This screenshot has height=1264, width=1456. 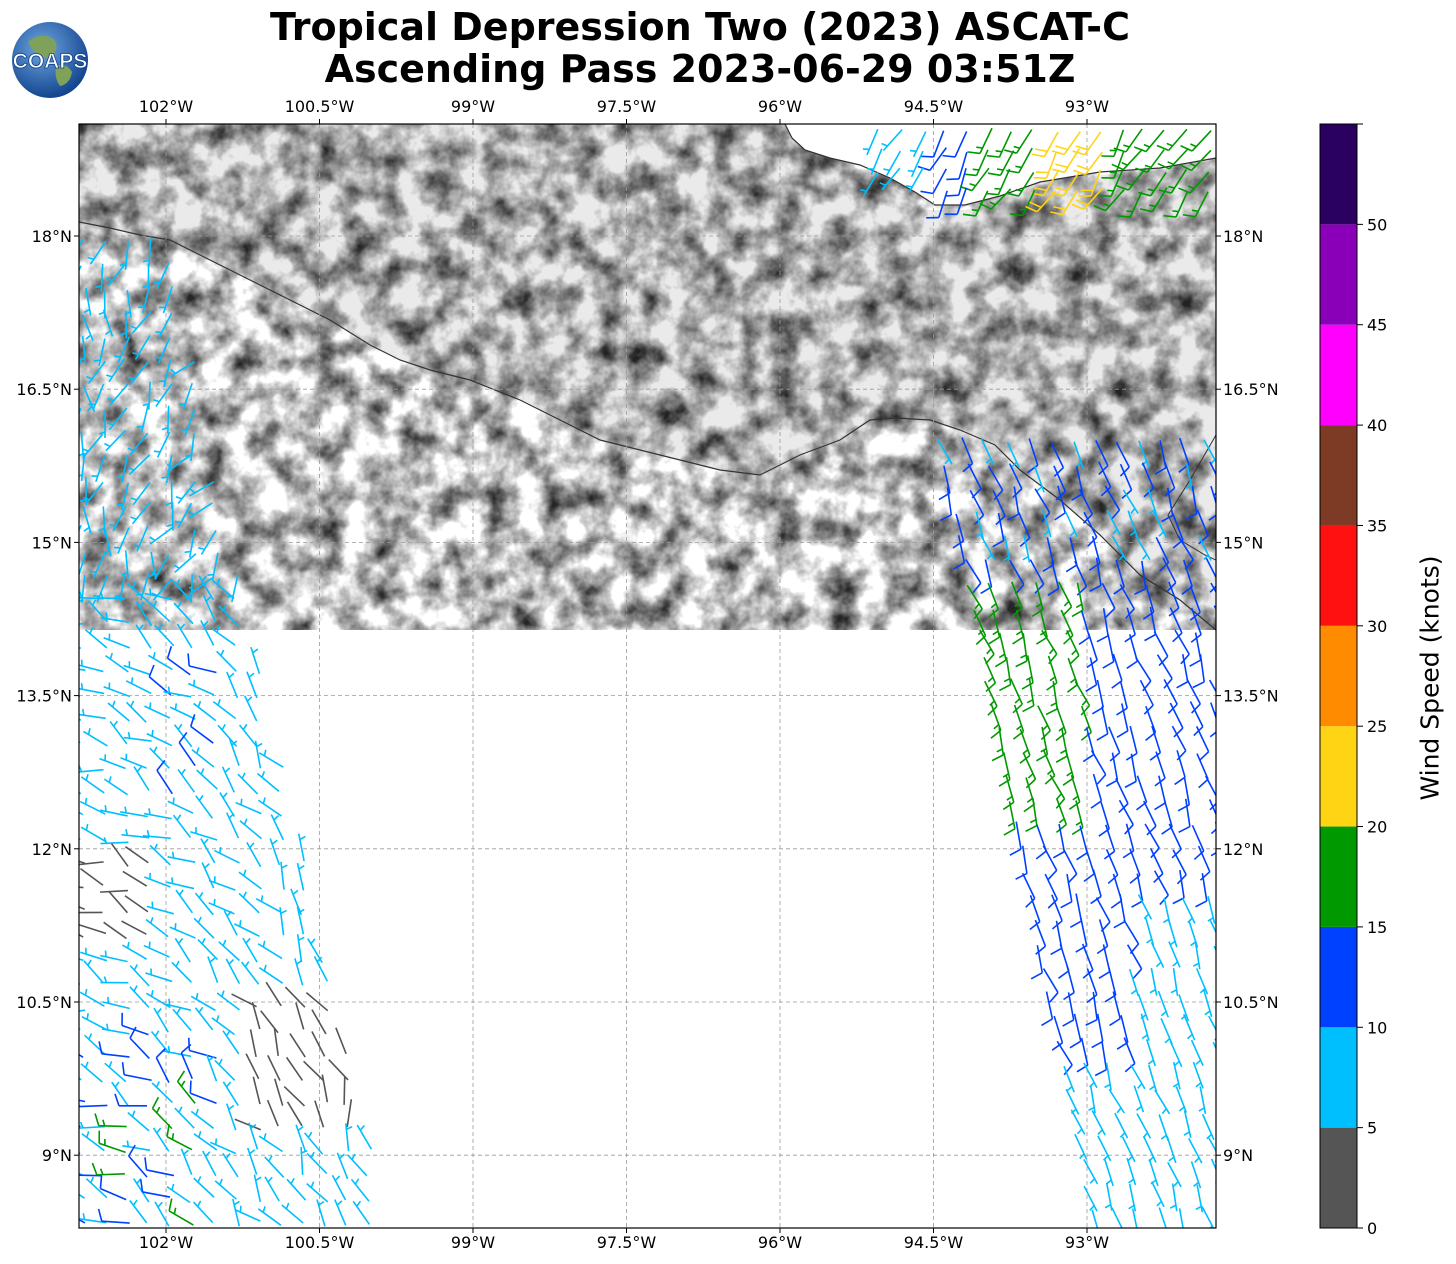 I want to click on colorbar-tick-label: 5, so click(x=1372, y=1128).